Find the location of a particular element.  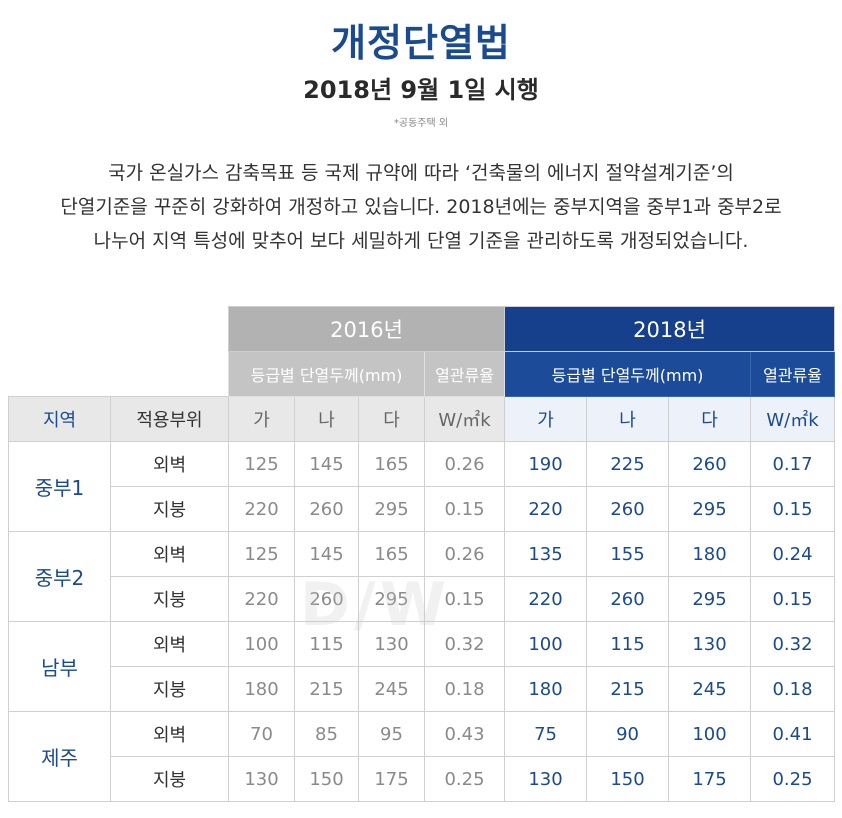

column-region: 지역 is located at coordinates (59, 419).